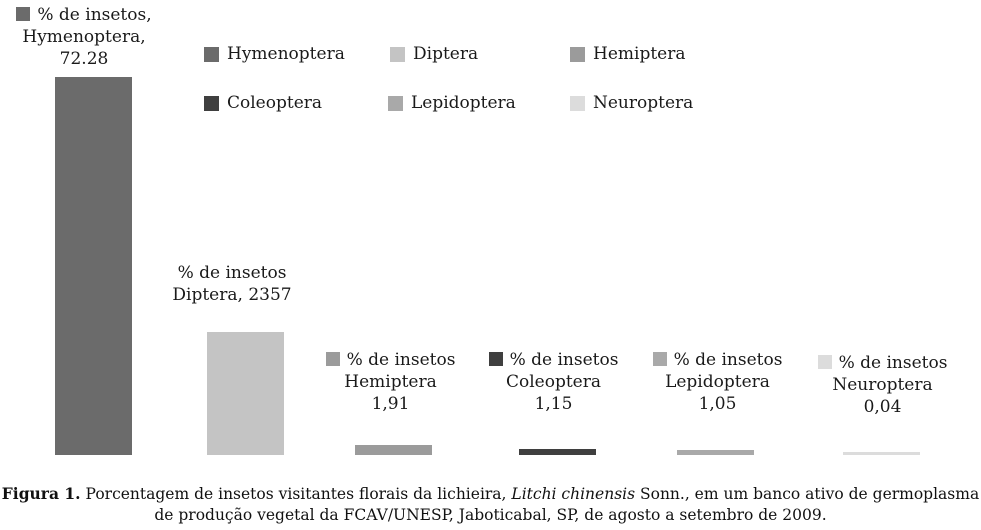 The width and height of the screenshot is (981, 530). Describe the element at coordinates (286, 54) in the screenshot. I see `legend-label-hymenoptera: Hymenoptera` at that location.